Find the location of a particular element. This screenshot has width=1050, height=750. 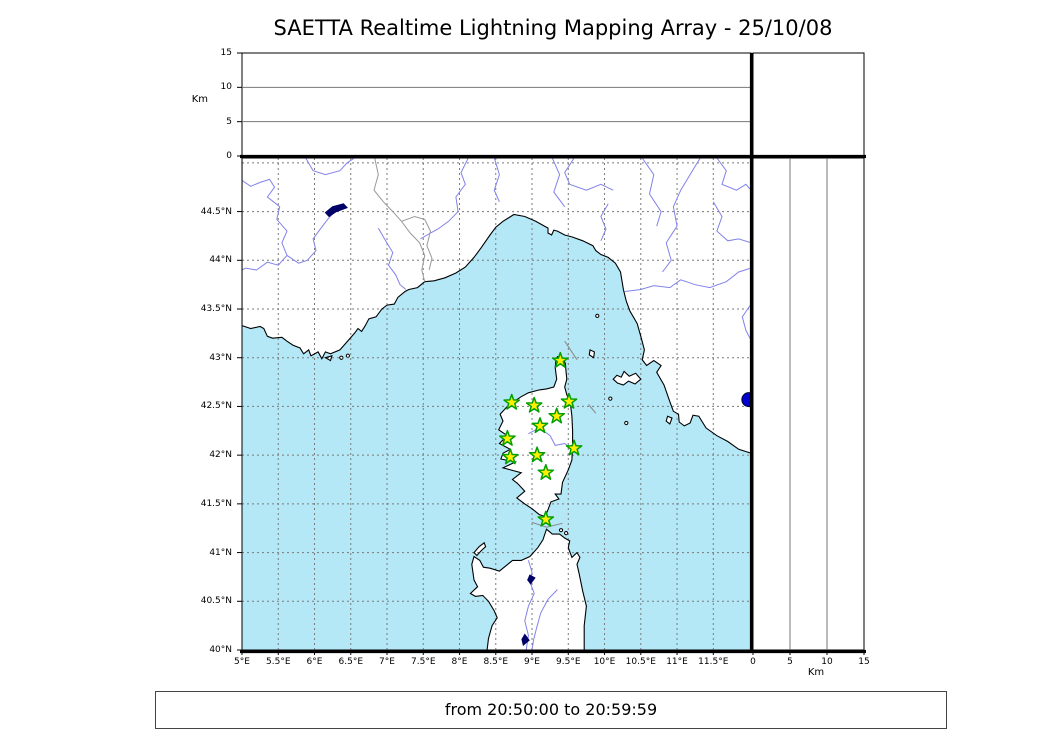

altitude-latitude-panel is located at coordinates (808, 406).